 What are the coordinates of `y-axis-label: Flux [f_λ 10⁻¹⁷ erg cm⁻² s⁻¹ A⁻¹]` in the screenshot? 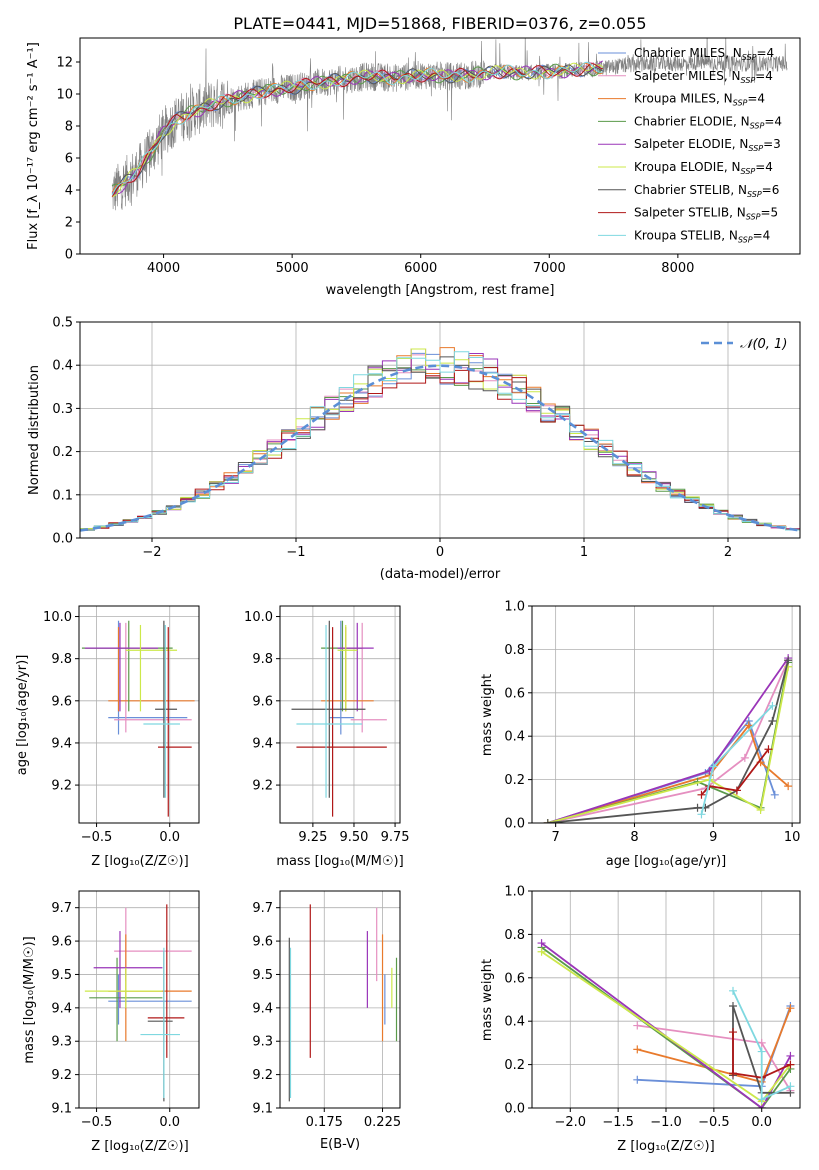 It's located at (33, 146).